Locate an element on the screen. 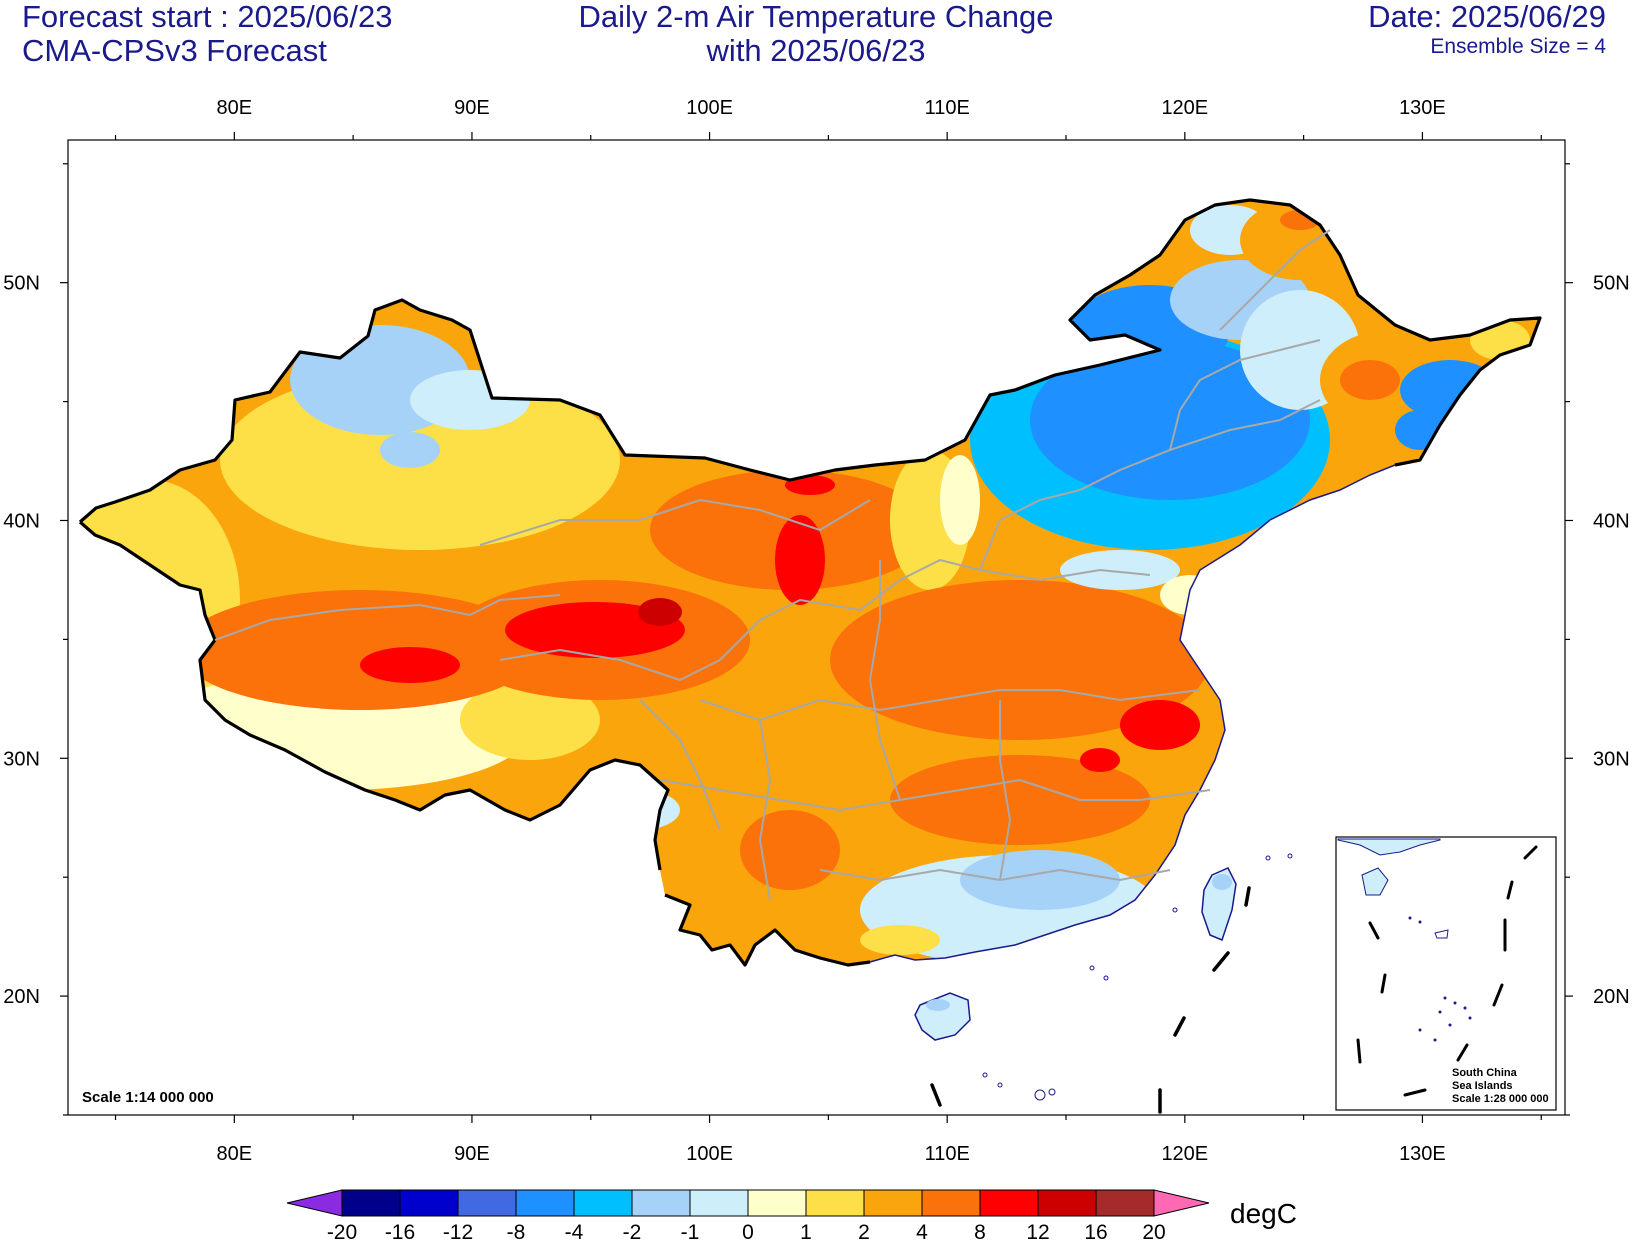 Image resolution: width=1632 pixels, height=1241 pixels. lon-label-top: 130E is located at coordinates (1422, 108).